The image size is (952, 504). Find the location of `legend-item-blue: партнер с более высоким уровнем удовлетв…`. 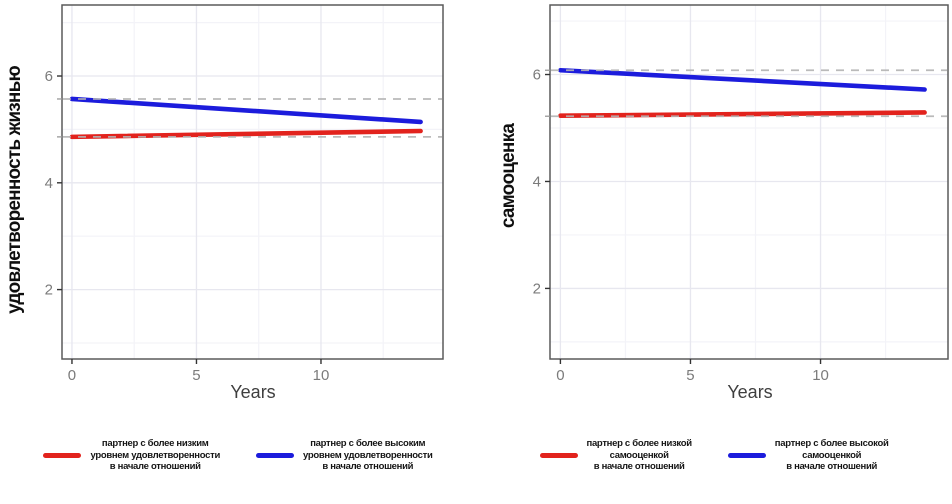

legend-item-blue: партнер с более высоким уровнем удовлетв… is located at coordinates (344, 455).